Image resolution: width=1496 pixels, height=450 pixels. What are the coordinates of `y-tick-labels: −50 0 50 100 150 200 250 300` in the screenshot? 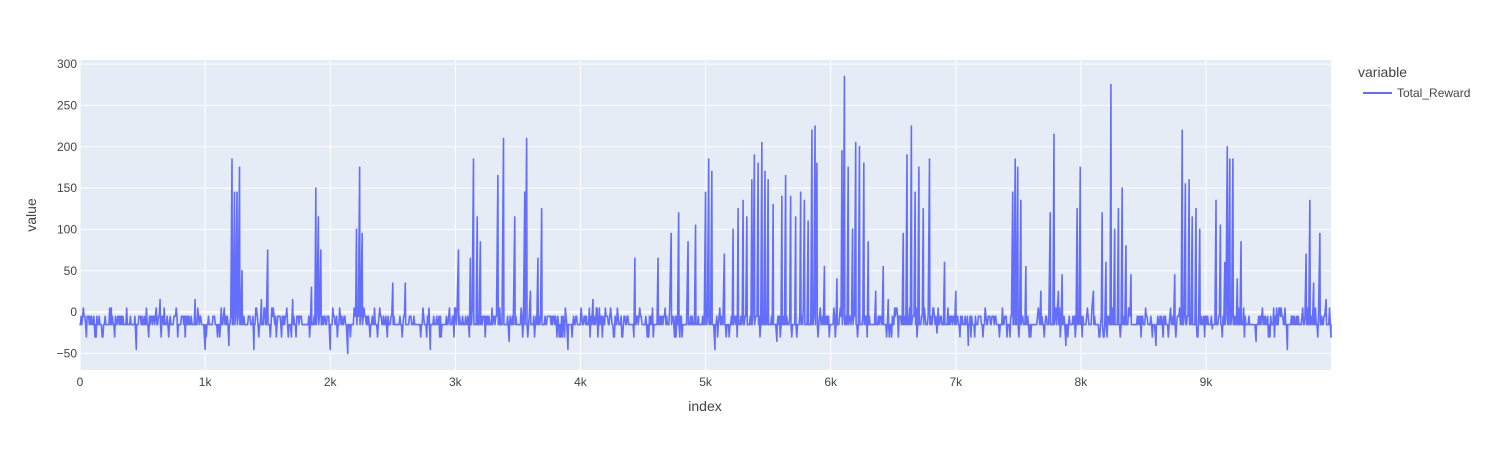 It's located at (67, 208).